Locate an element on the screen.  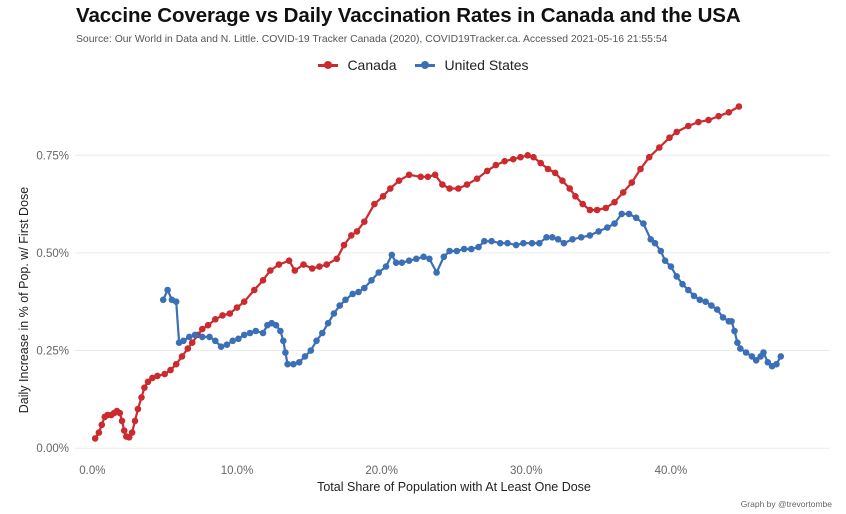
legend-item-united-states: United States is located at coordinates (471, 65).